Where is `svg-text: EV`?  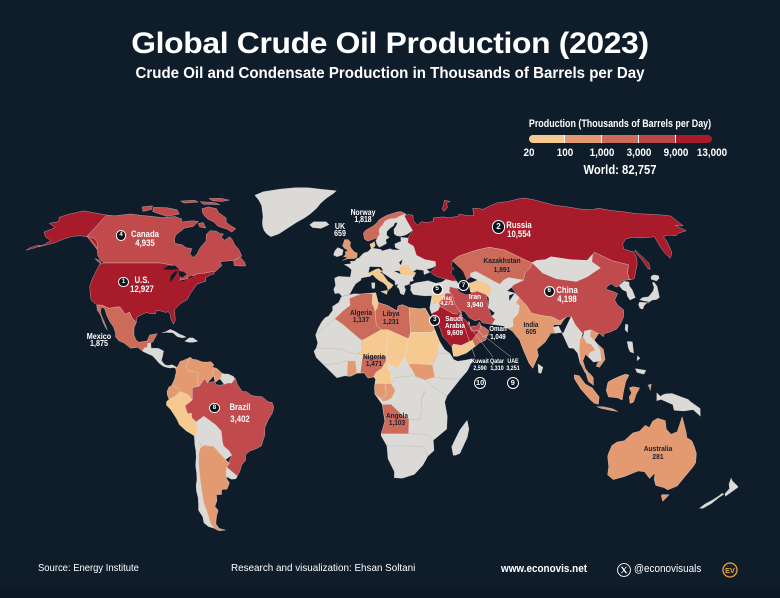 svg-text: EV is located at coordinates (730, 570).